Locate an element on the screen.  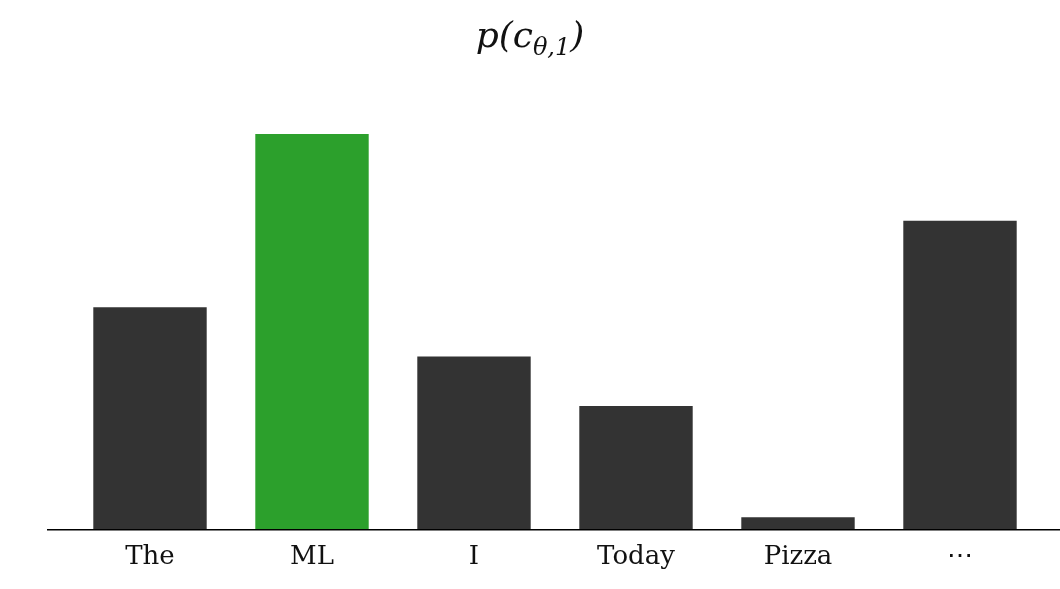
x-tick-label: I is located at coordinates (474, 555).